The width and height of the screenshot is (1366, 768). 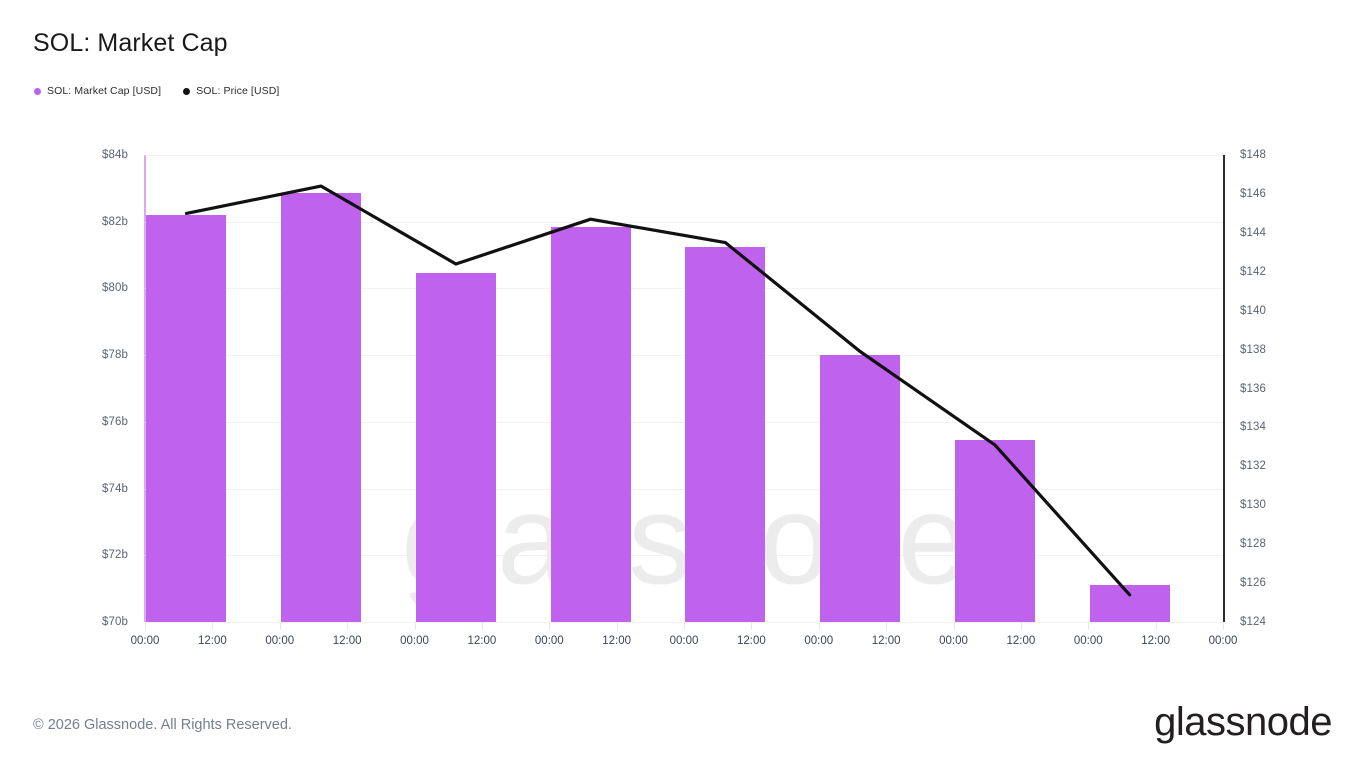 I want to click on y-axis-right-tick: $130, so click(x=1253, y=505).